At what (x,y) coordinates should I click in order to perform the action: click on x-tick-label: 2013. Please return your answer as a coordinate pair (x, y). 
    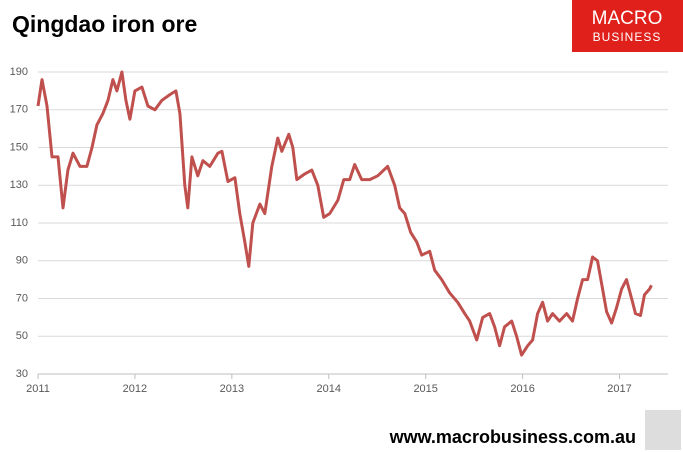
    Looking at the image, I should click on (232, 389).